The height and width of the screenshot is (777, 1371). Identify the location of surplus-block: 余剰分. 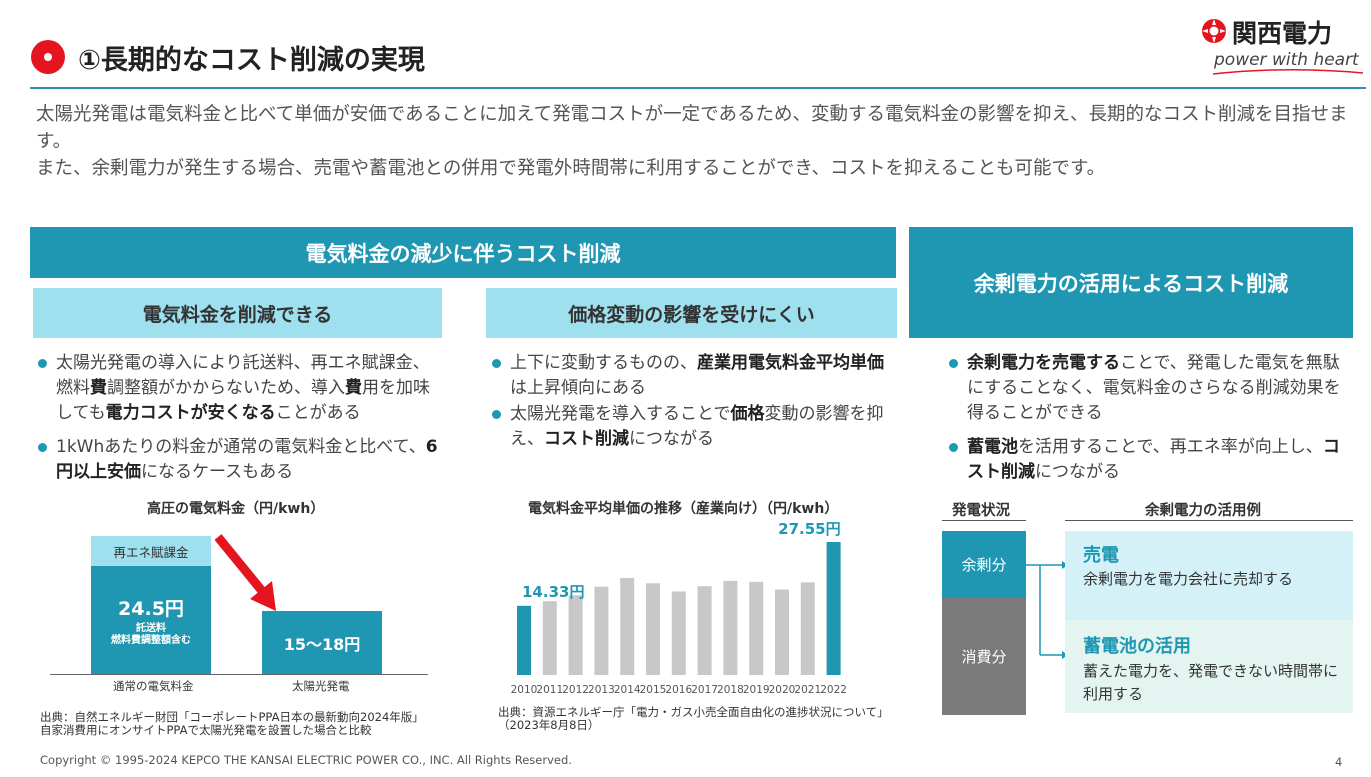
(984, 564).